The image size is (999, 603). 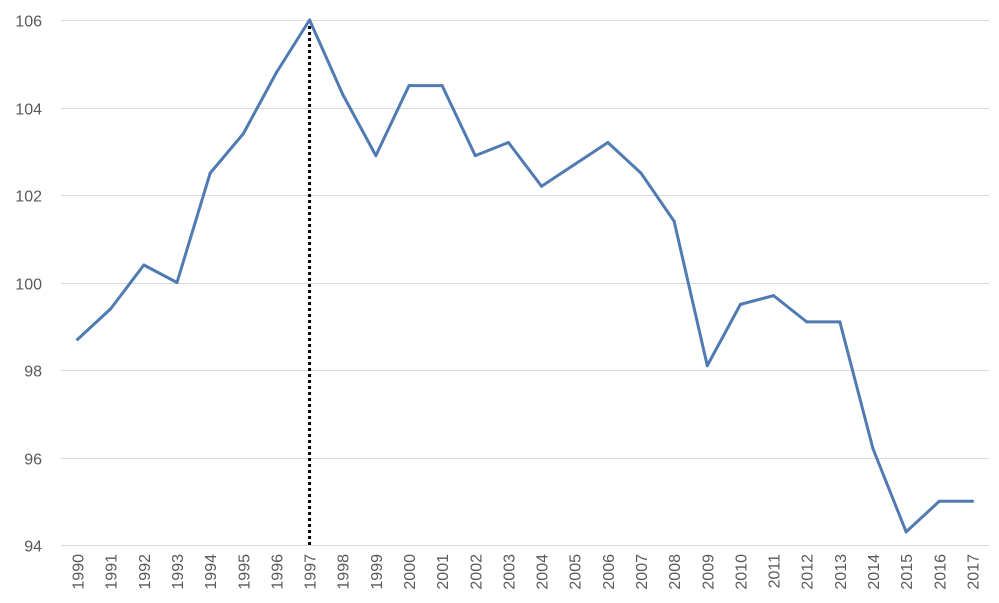 I want to click on x-tick-label: 2013, so click(x=841, y=572).